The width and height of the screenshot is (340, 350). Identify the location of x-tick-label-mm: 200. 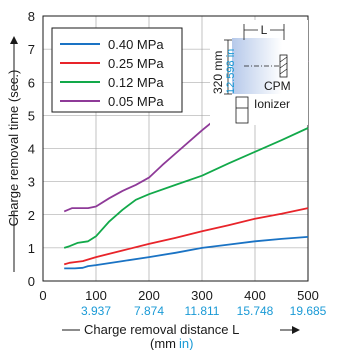
(149, 295).